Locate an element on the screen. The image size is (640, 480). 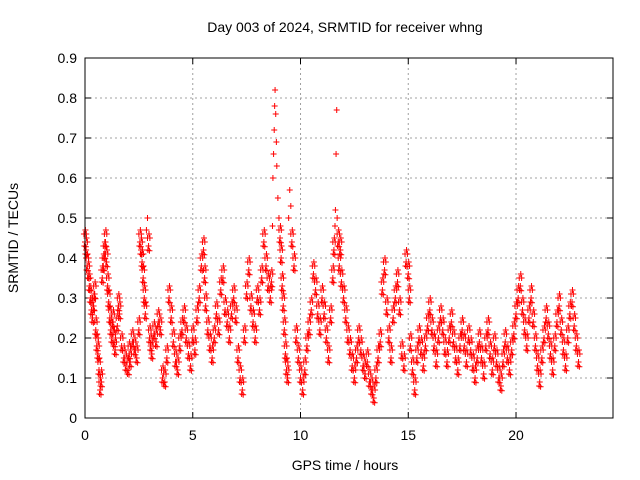
x-tick-label: 5 is located at coordinates (193, 435).